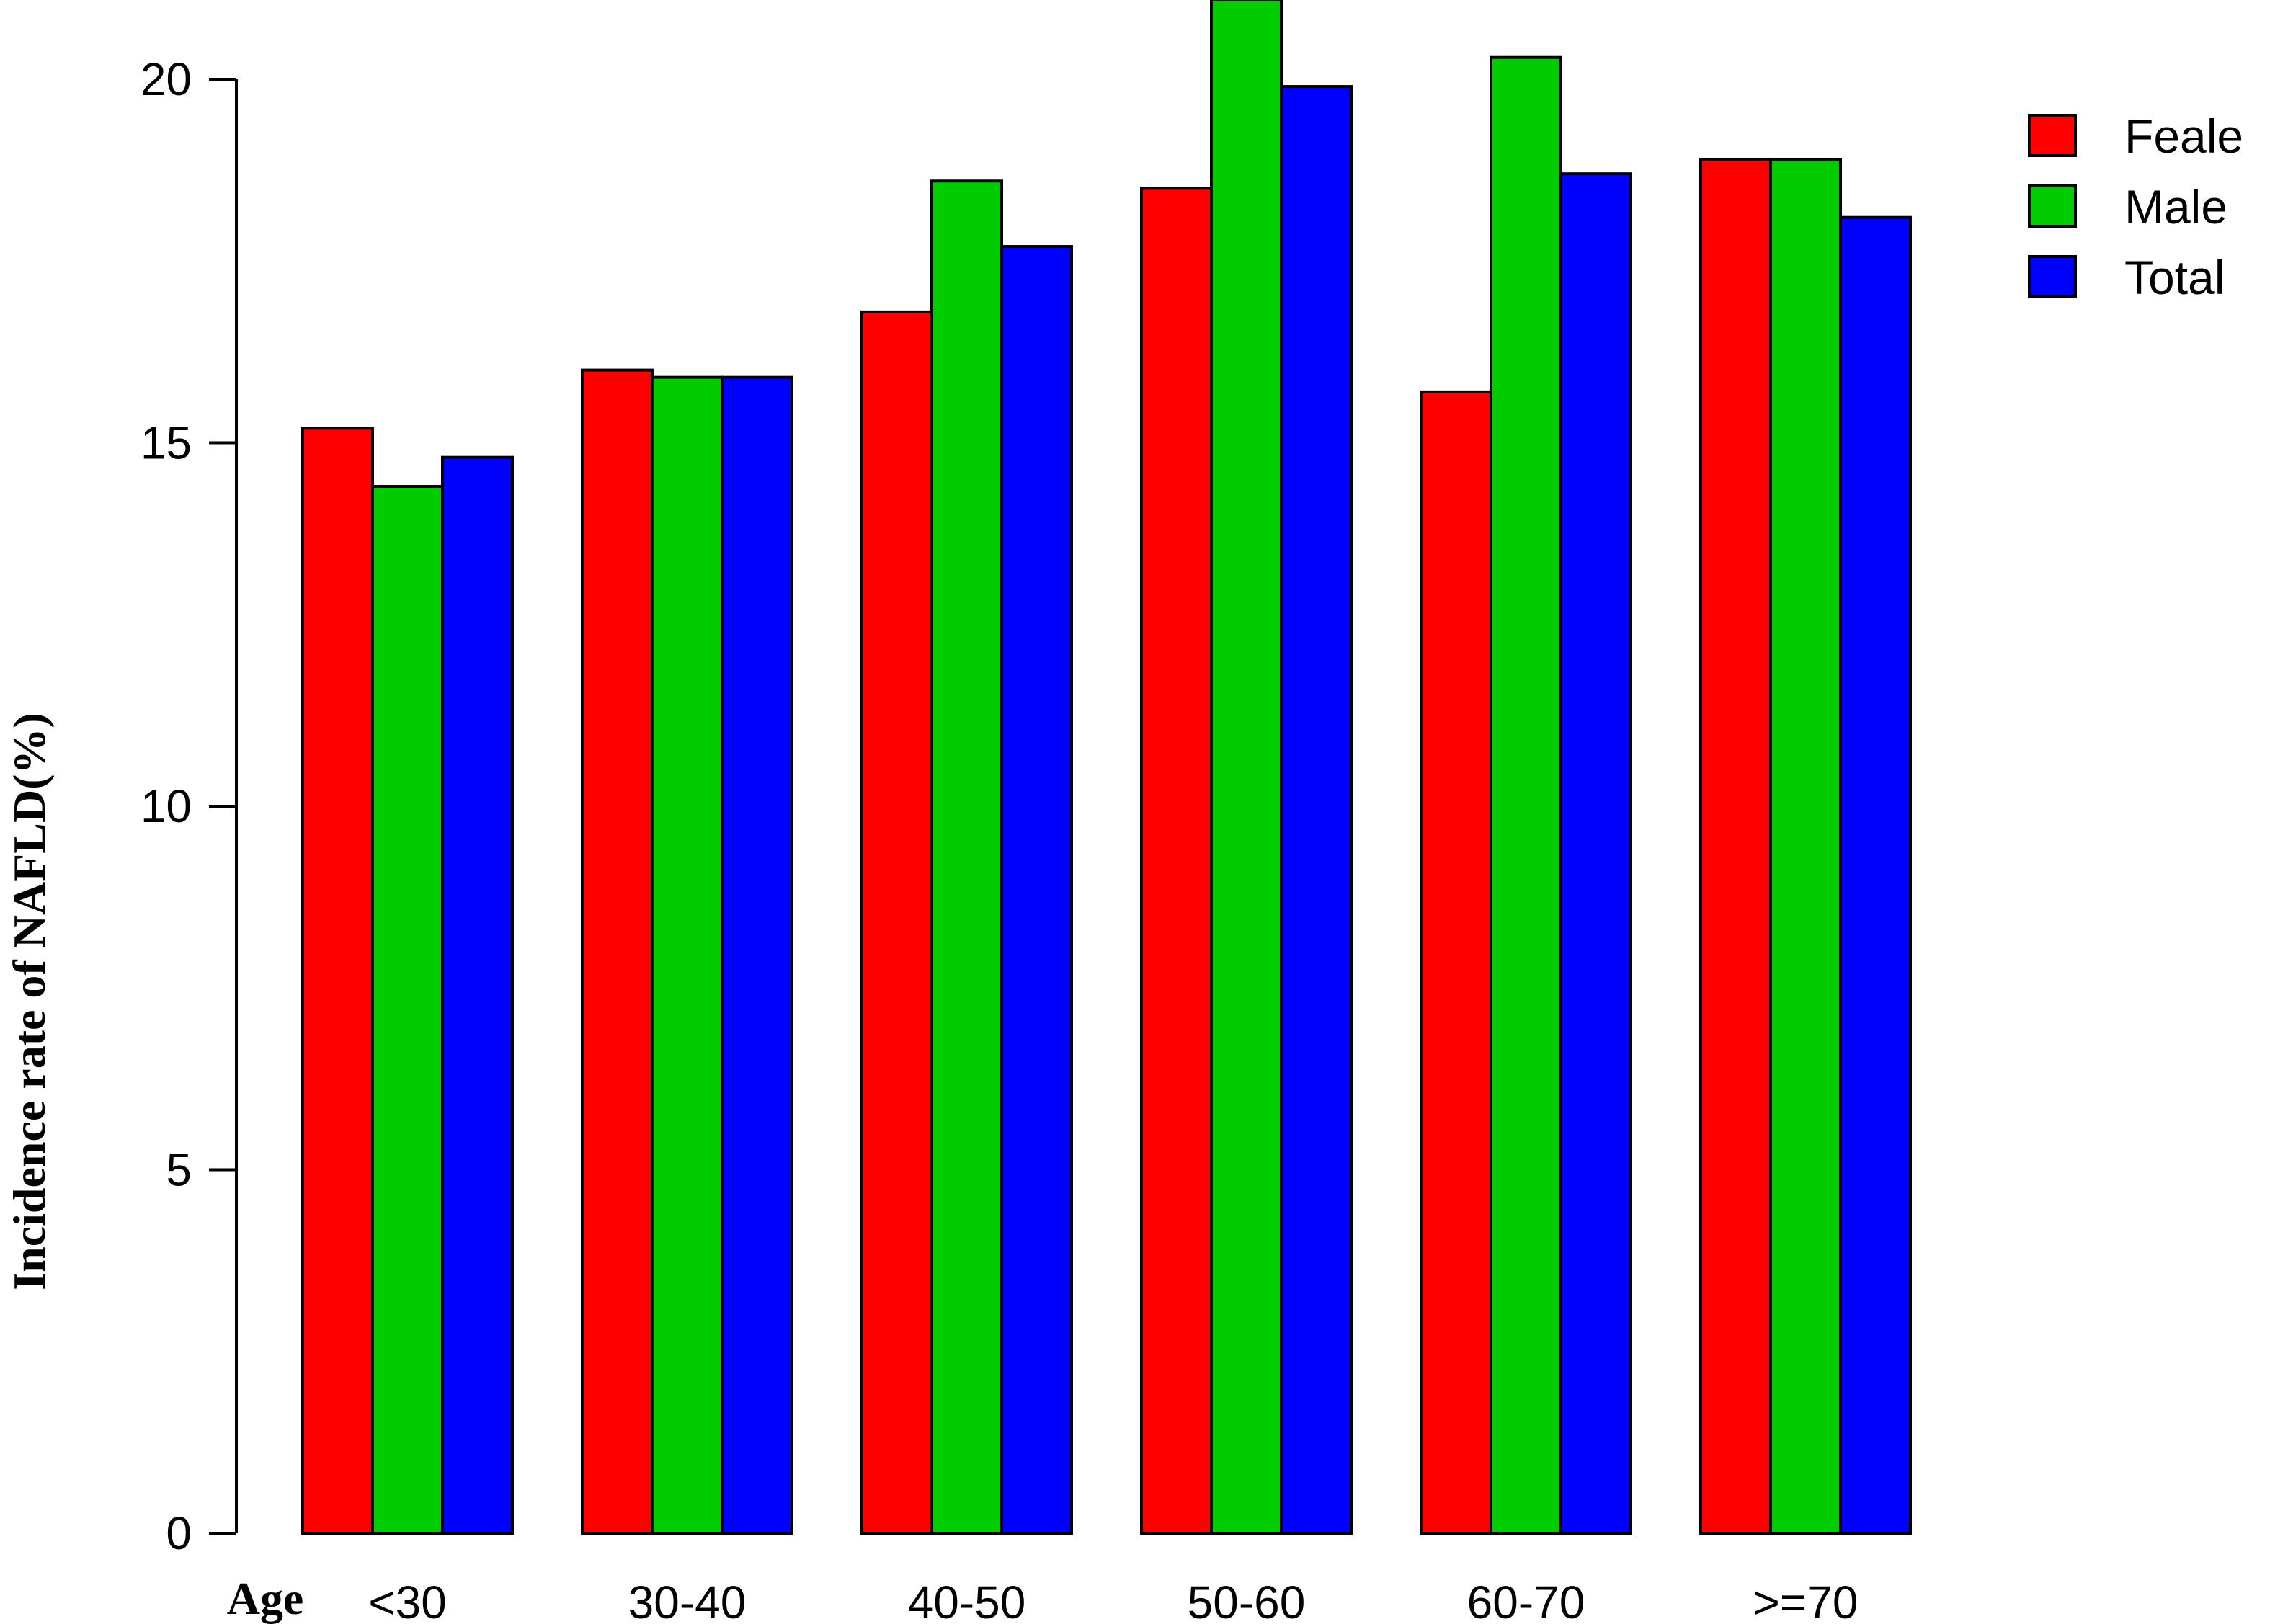 This screenshot has height=1624, width=2270. Describe the element at coordinates (1113, 1600) in the screenshot. I see `x-tick-labels: <30 30-40 40-50 50-60 60-70 >=70` at that location.